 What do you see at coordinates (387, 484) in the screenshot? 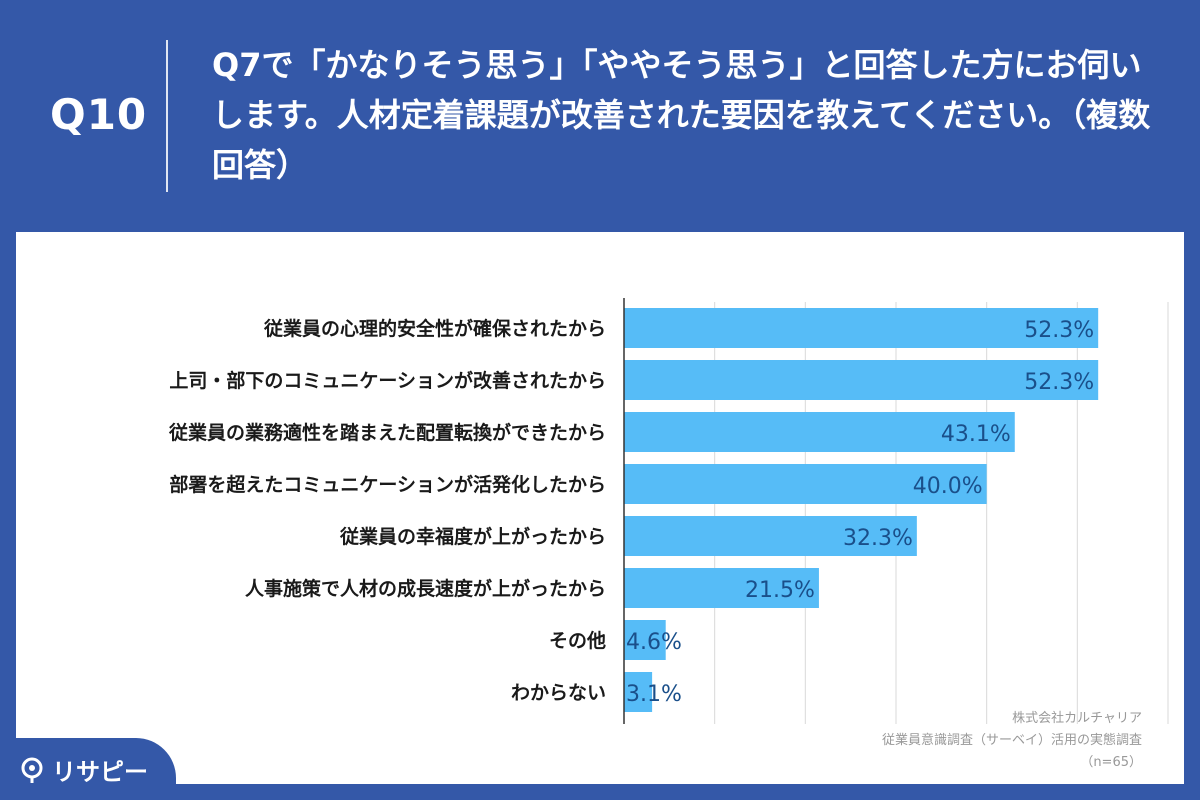
I see `category-label: 部署を超えたコミュニケーションが活発化したから` at bounding box center [387, 484].